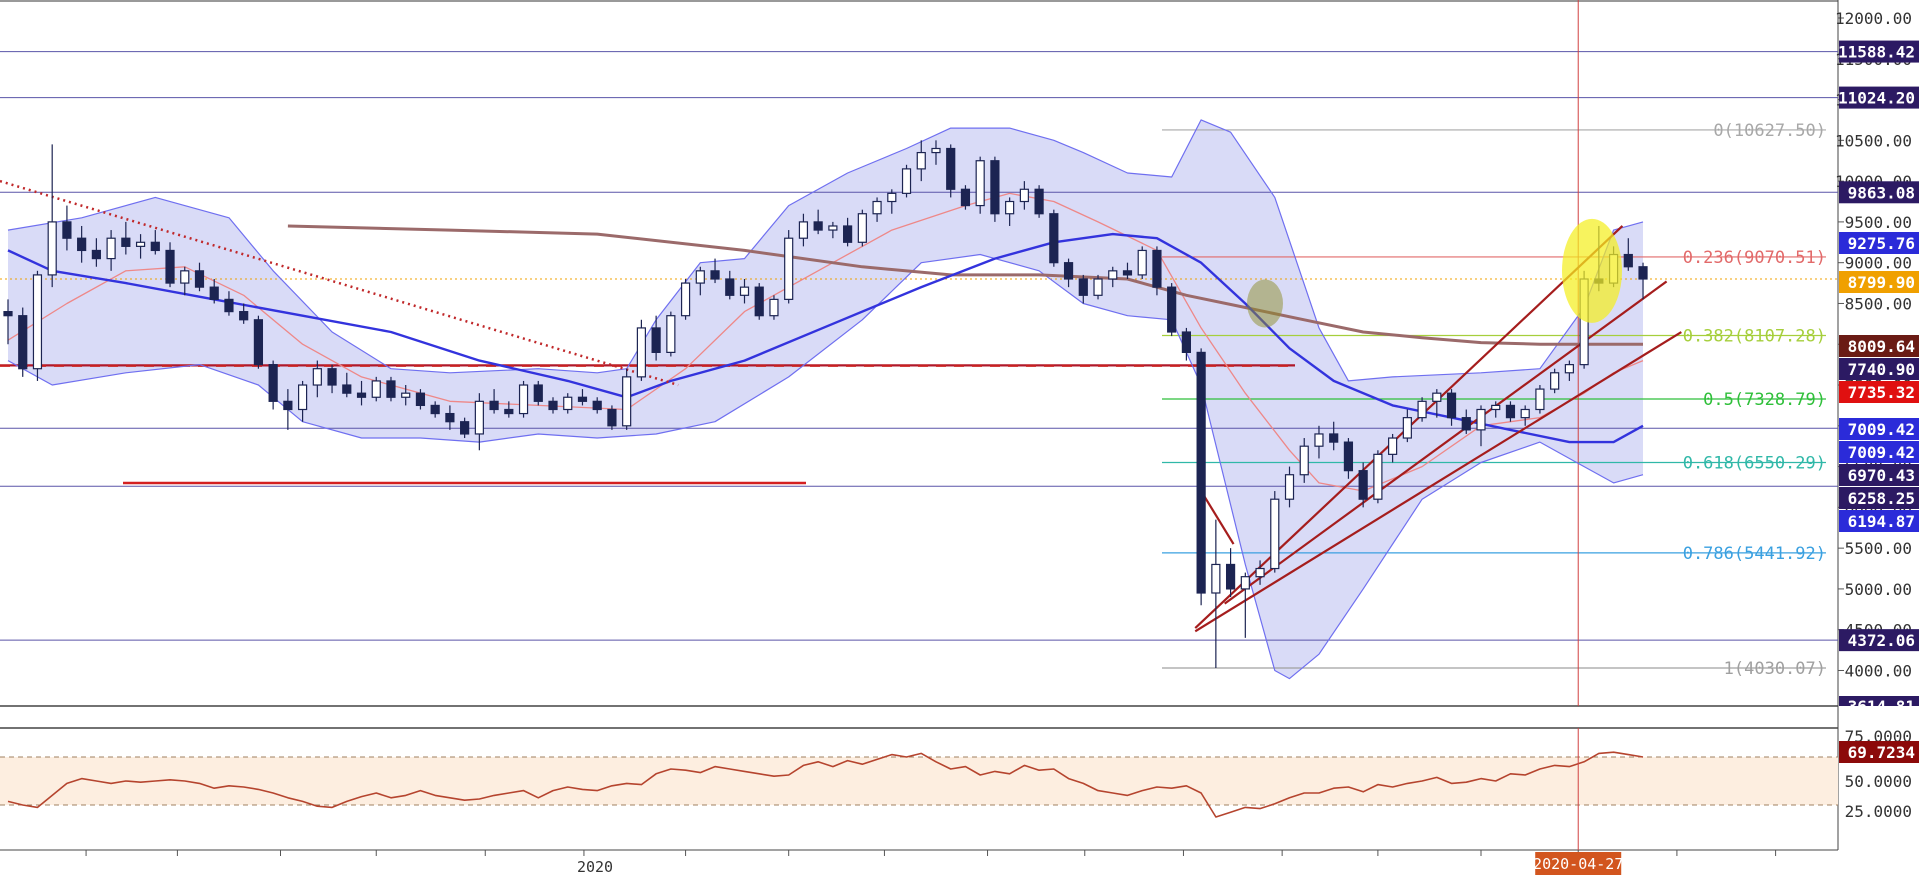 The height and width of the screenshot is (879, 1919). Describe the element at coordinates (919, 789) in the screenshot. I see `rsi-pane` at that location.